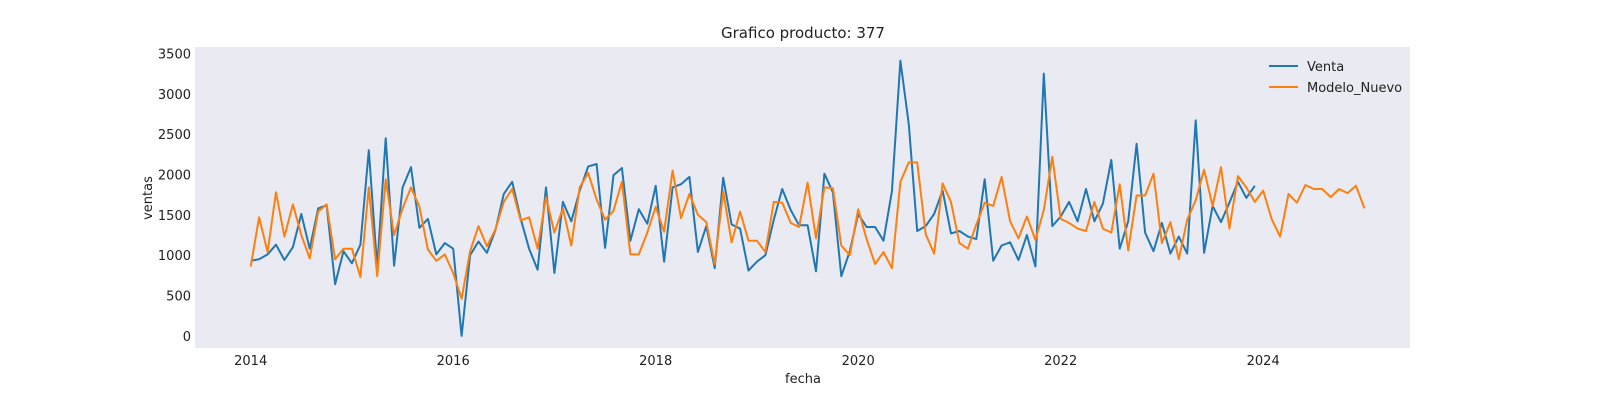 The height and width of the screenshot is (400, 1600). Describe the element at coordinates (757, 361) in the screenshot. I see `x-tick-labels: 2014 2016 2018 2020 2022 2024` at that location.